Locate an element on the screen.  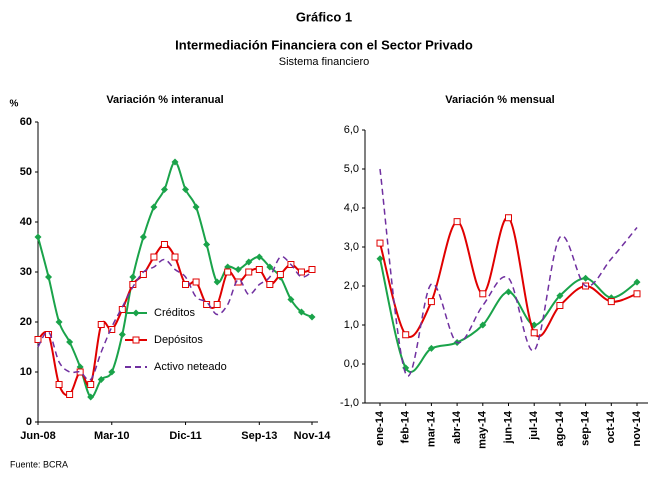
legend-label: Depósitos is located at coordinates (178, 340).